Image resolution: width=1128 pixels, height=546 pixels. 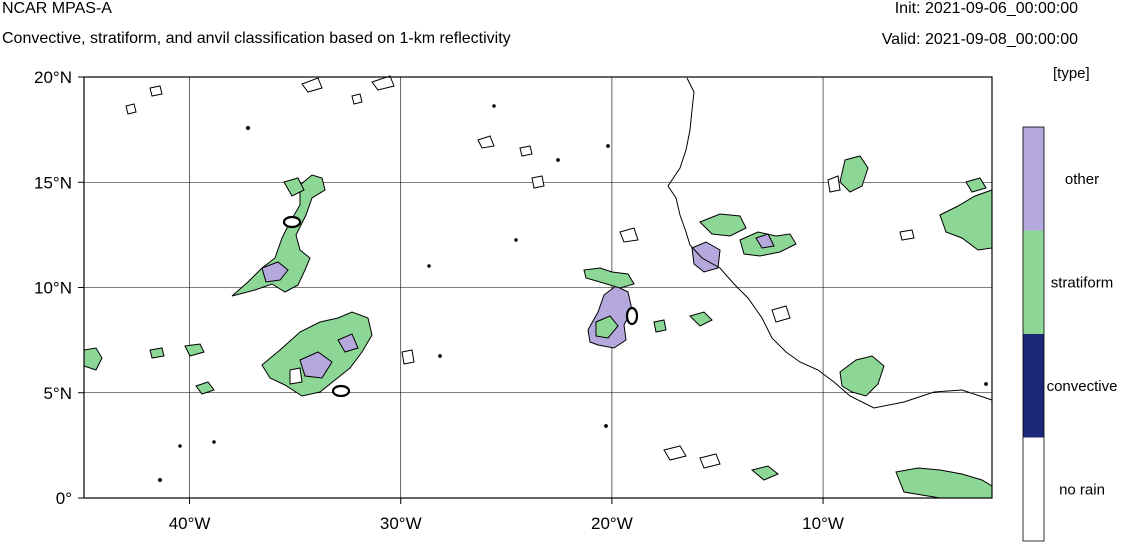 I want to click on latitude-labels: 20°N 15°N 10°N 5°N 0°, so click(x=53, y=288).